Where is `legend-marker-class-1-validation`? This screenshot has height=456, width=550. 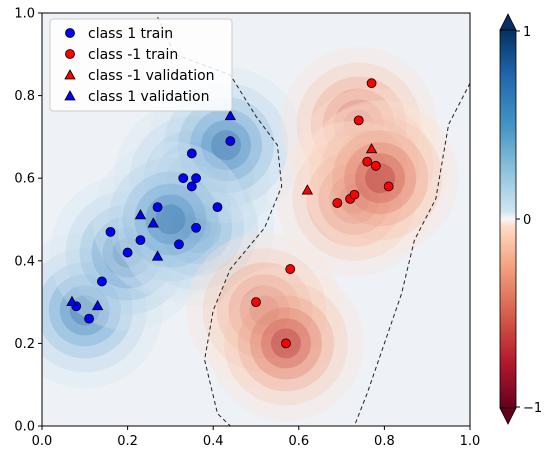 legend-marker-class-1-validation is located at coordinates (70, 74).